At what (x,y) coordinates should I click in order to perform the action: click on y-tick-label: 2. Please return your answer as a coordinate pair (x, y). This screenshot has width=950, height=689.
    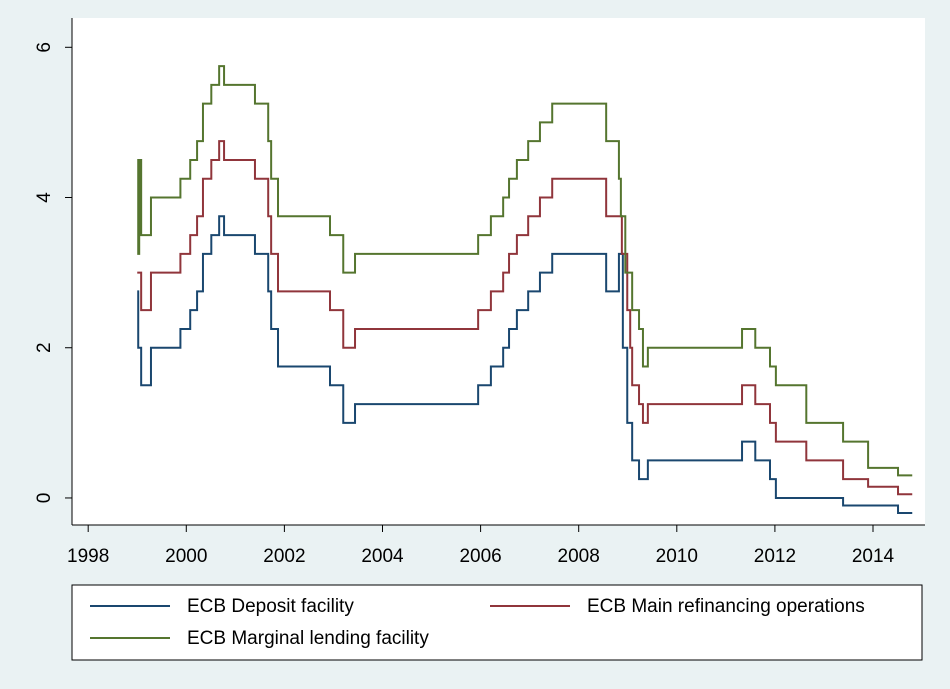
    Looking at the image, I should click on (44, 347).